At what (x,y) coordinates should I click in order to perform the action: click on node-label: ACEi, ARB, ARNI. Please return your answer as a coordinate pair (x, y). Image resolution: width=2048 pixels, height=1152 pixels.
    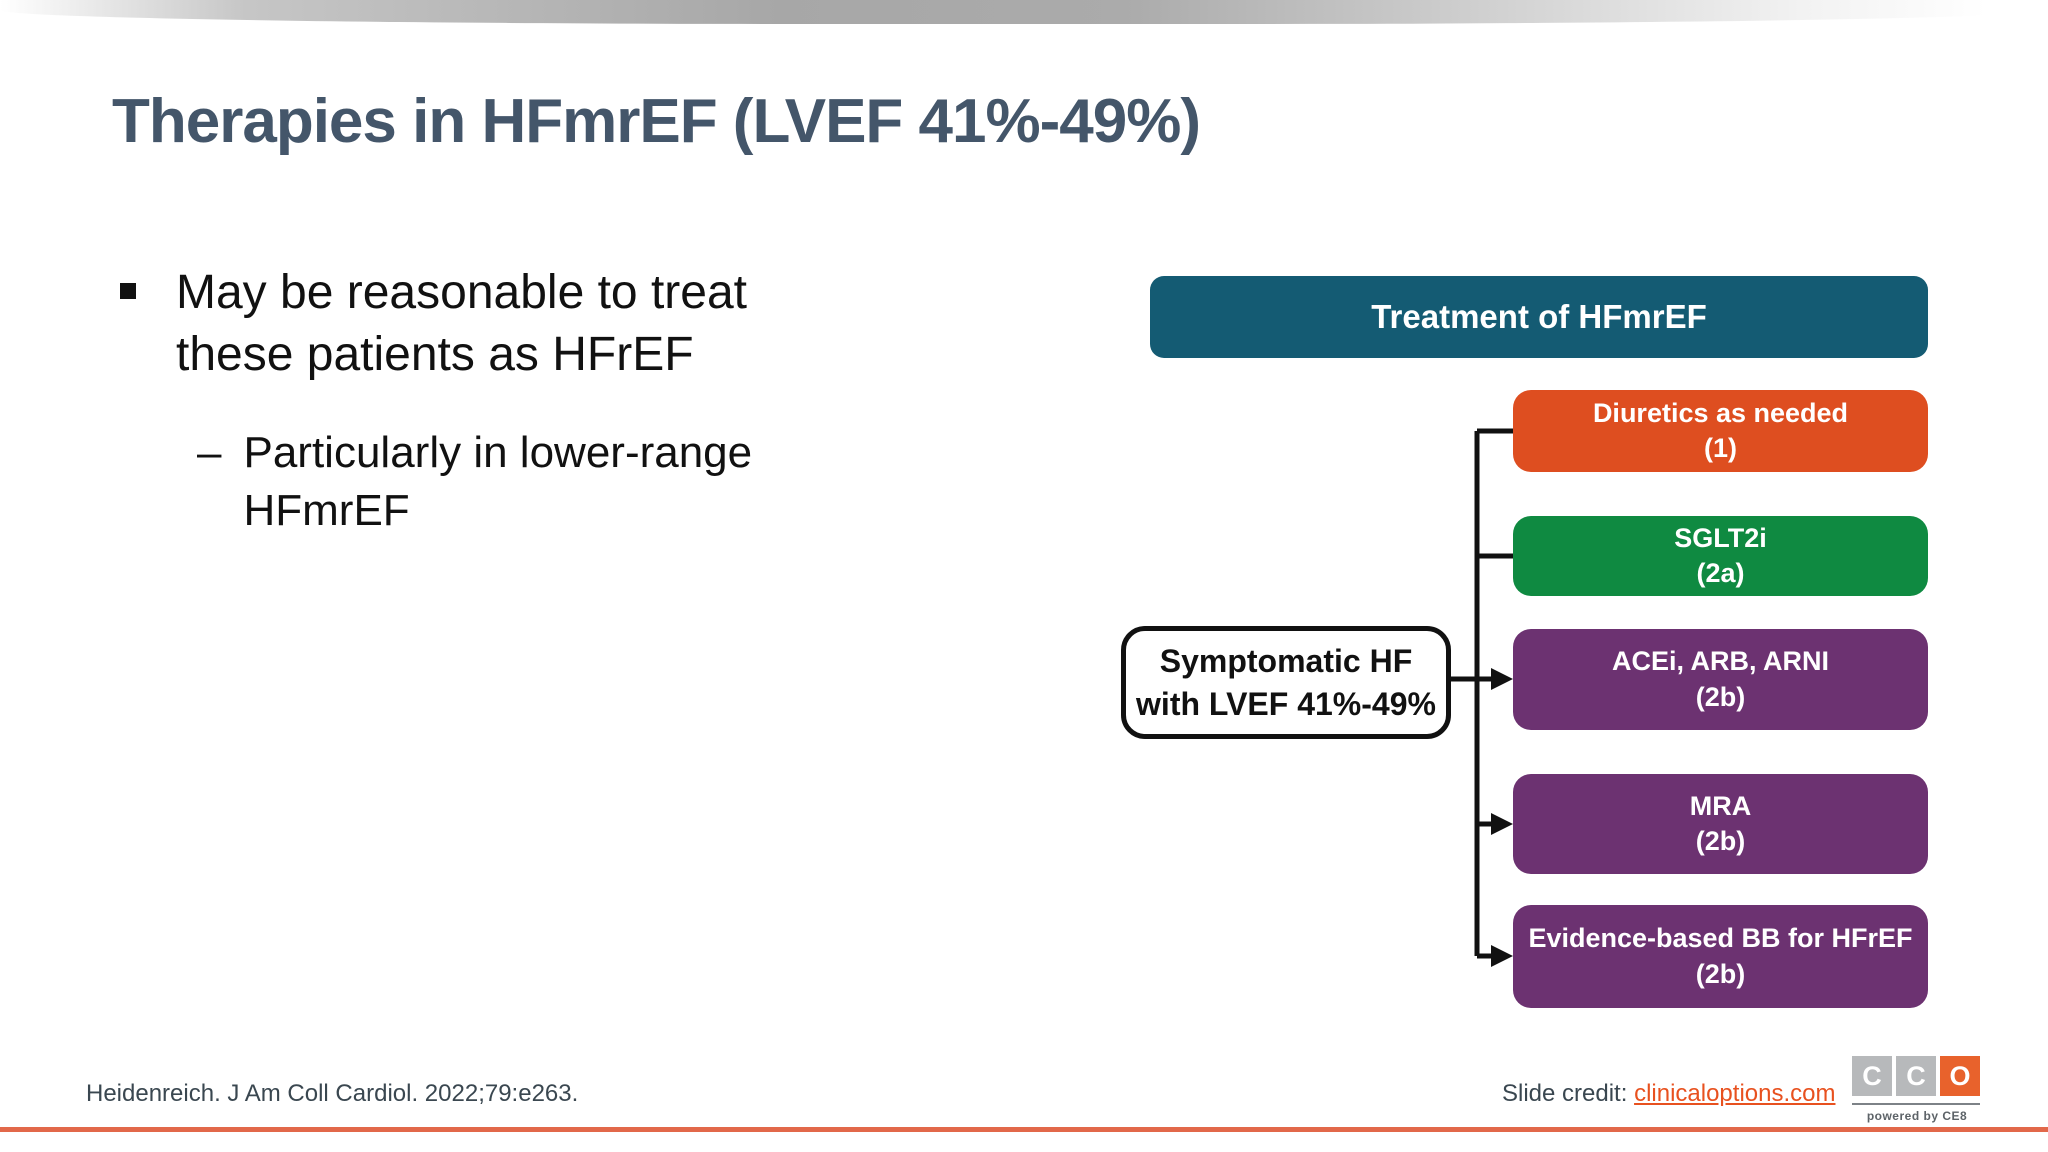
    Looking at the image, I should click on (1720, 661).